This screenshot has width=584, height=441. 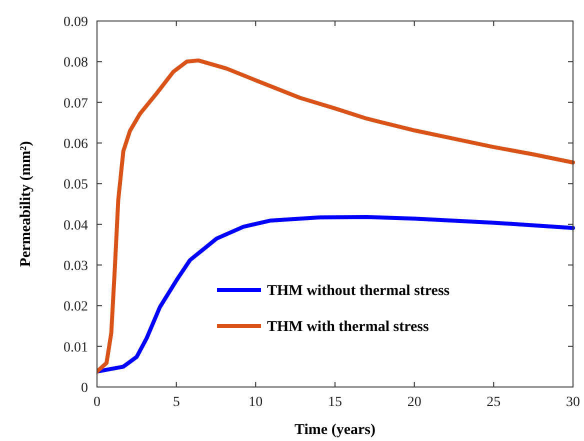 I want to click on y-tick-label: 0.09, so click(x=76, y=22).